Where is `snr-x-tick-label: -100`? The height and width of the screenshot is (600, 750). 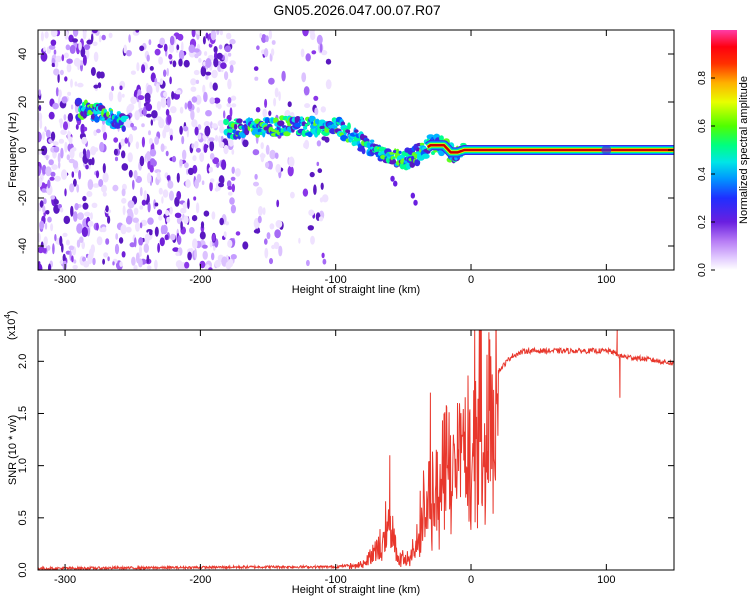
snr-x-tick-label: -100 is located at coordinates (336, 580).